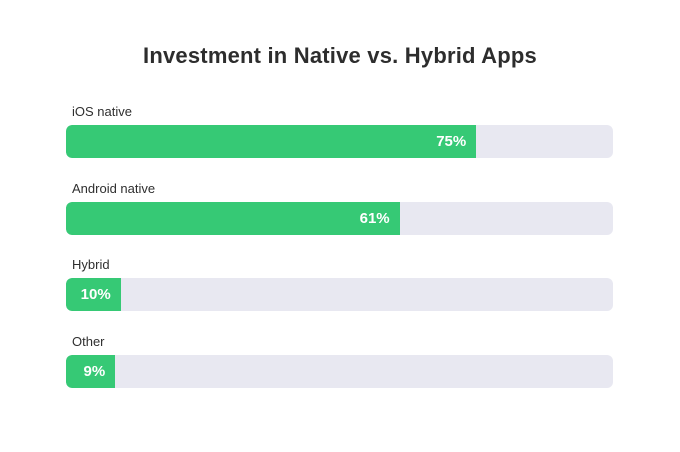 This screenshot has width=680, height=452. Describe the element at coordinates (233, 218) in the screenshot. I see `bar: 61%` at that location.